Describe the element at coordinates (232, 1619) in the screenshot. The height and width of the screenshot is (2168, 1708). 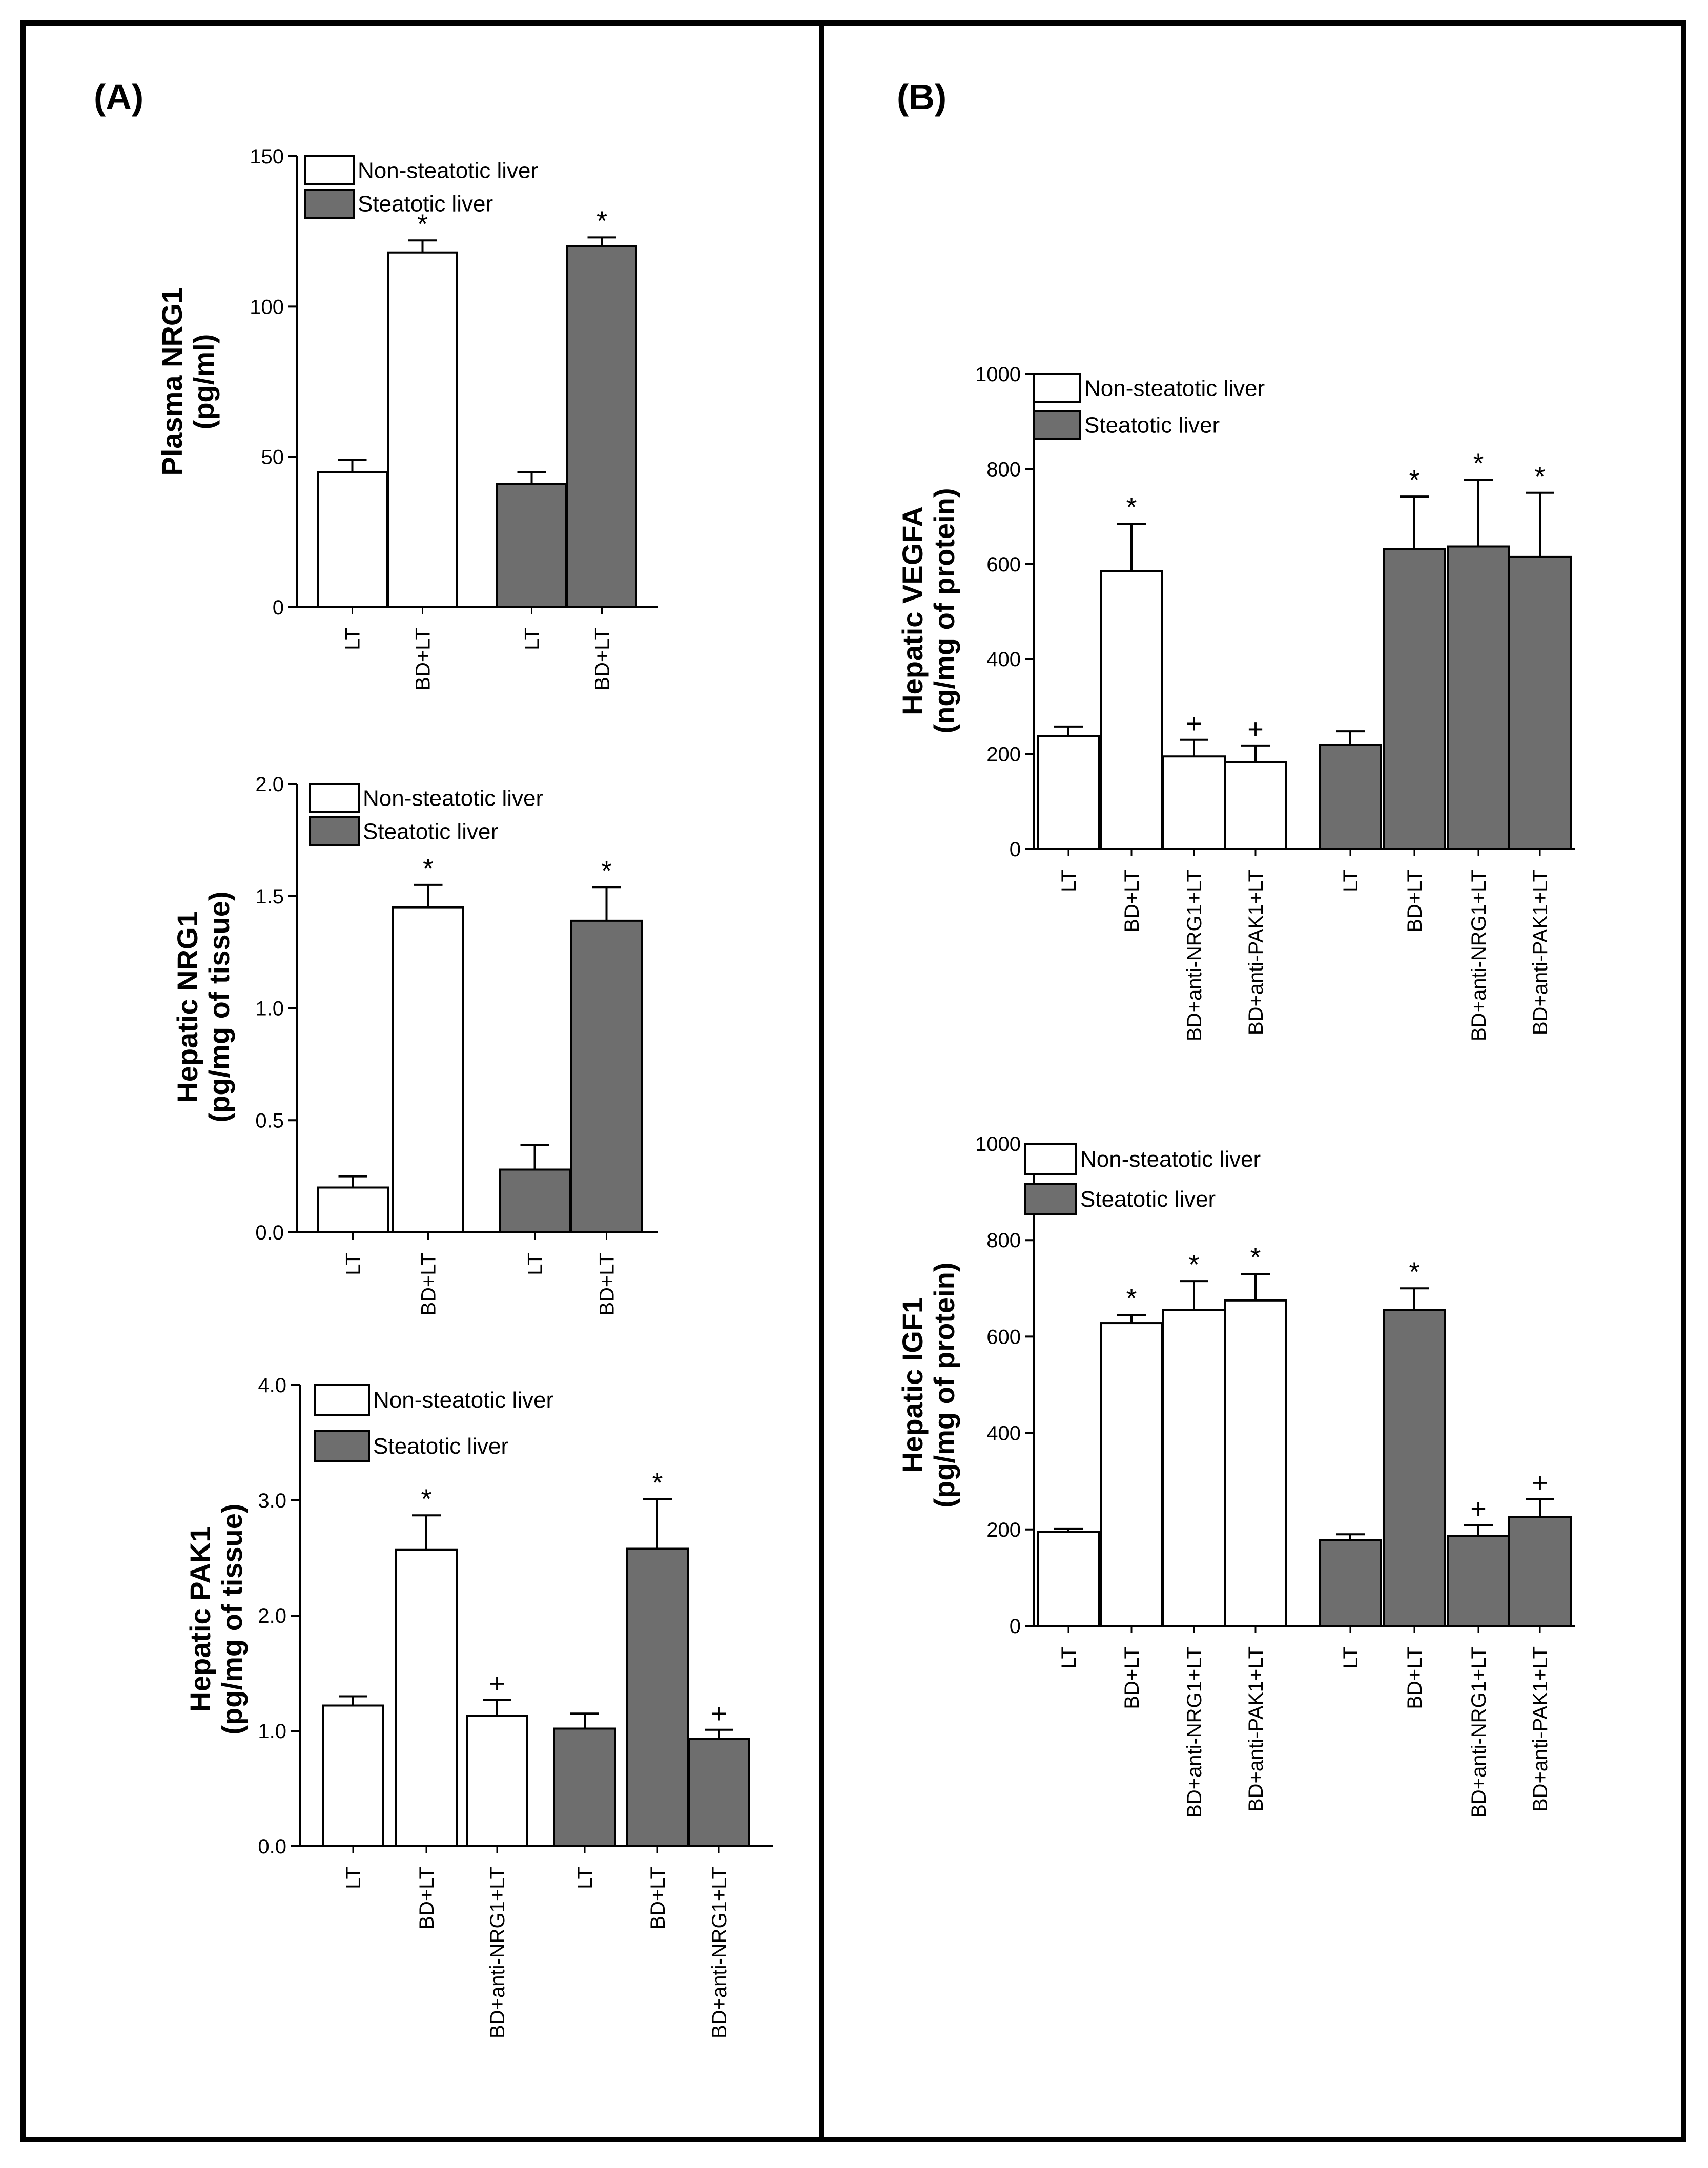
I see `y-axis-title-line: (pg/mg of tissue)` at that location.